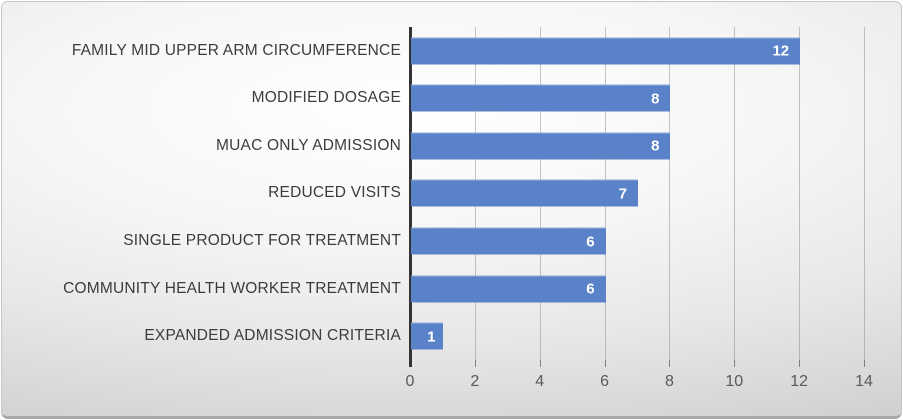 The width and height of the screenshot is (903, 420). Describe the element at coordinates (262, 241) in the screenshot. I see `category-label: SINGLE PRODUCT FOR TREATMENT` at that location.